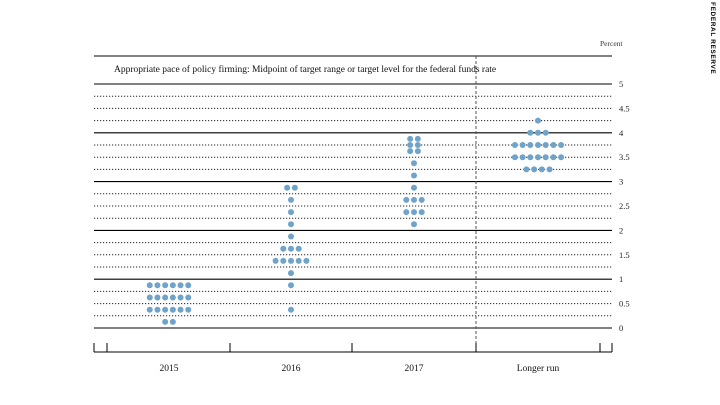  Describe the element at coordinates (621, 230) in the screenshot. I see `y-tick-label: 2` at that location.